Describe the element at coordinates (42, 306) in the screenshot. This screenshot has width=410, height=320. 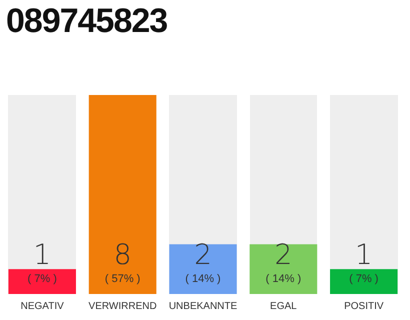
I see `x-tick-label: NEGATIV` at that location.